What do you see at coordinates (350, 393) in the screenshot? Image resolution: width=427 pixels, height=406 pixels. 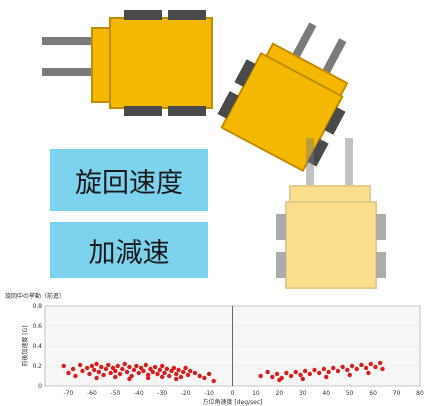 I see `x-tick-label: 50` at bounding box center [350, 393].